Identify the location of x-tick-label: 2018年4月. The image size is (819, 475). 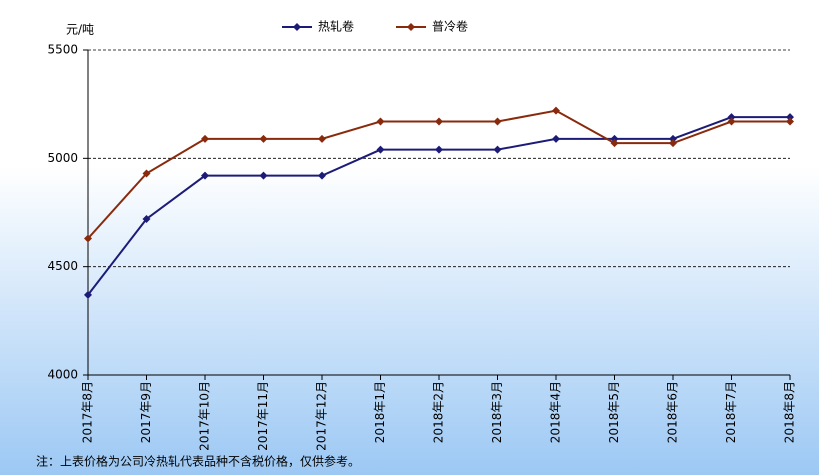
(556, 412).